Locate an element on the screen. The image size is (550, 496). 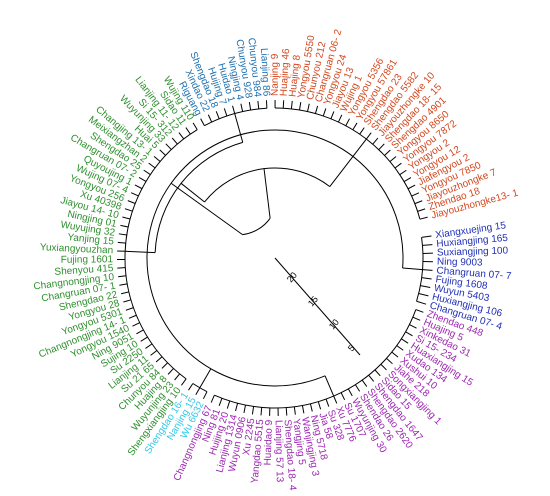
leaf-label: Yuxiangyouzhan is located at coordinates (77, 249).